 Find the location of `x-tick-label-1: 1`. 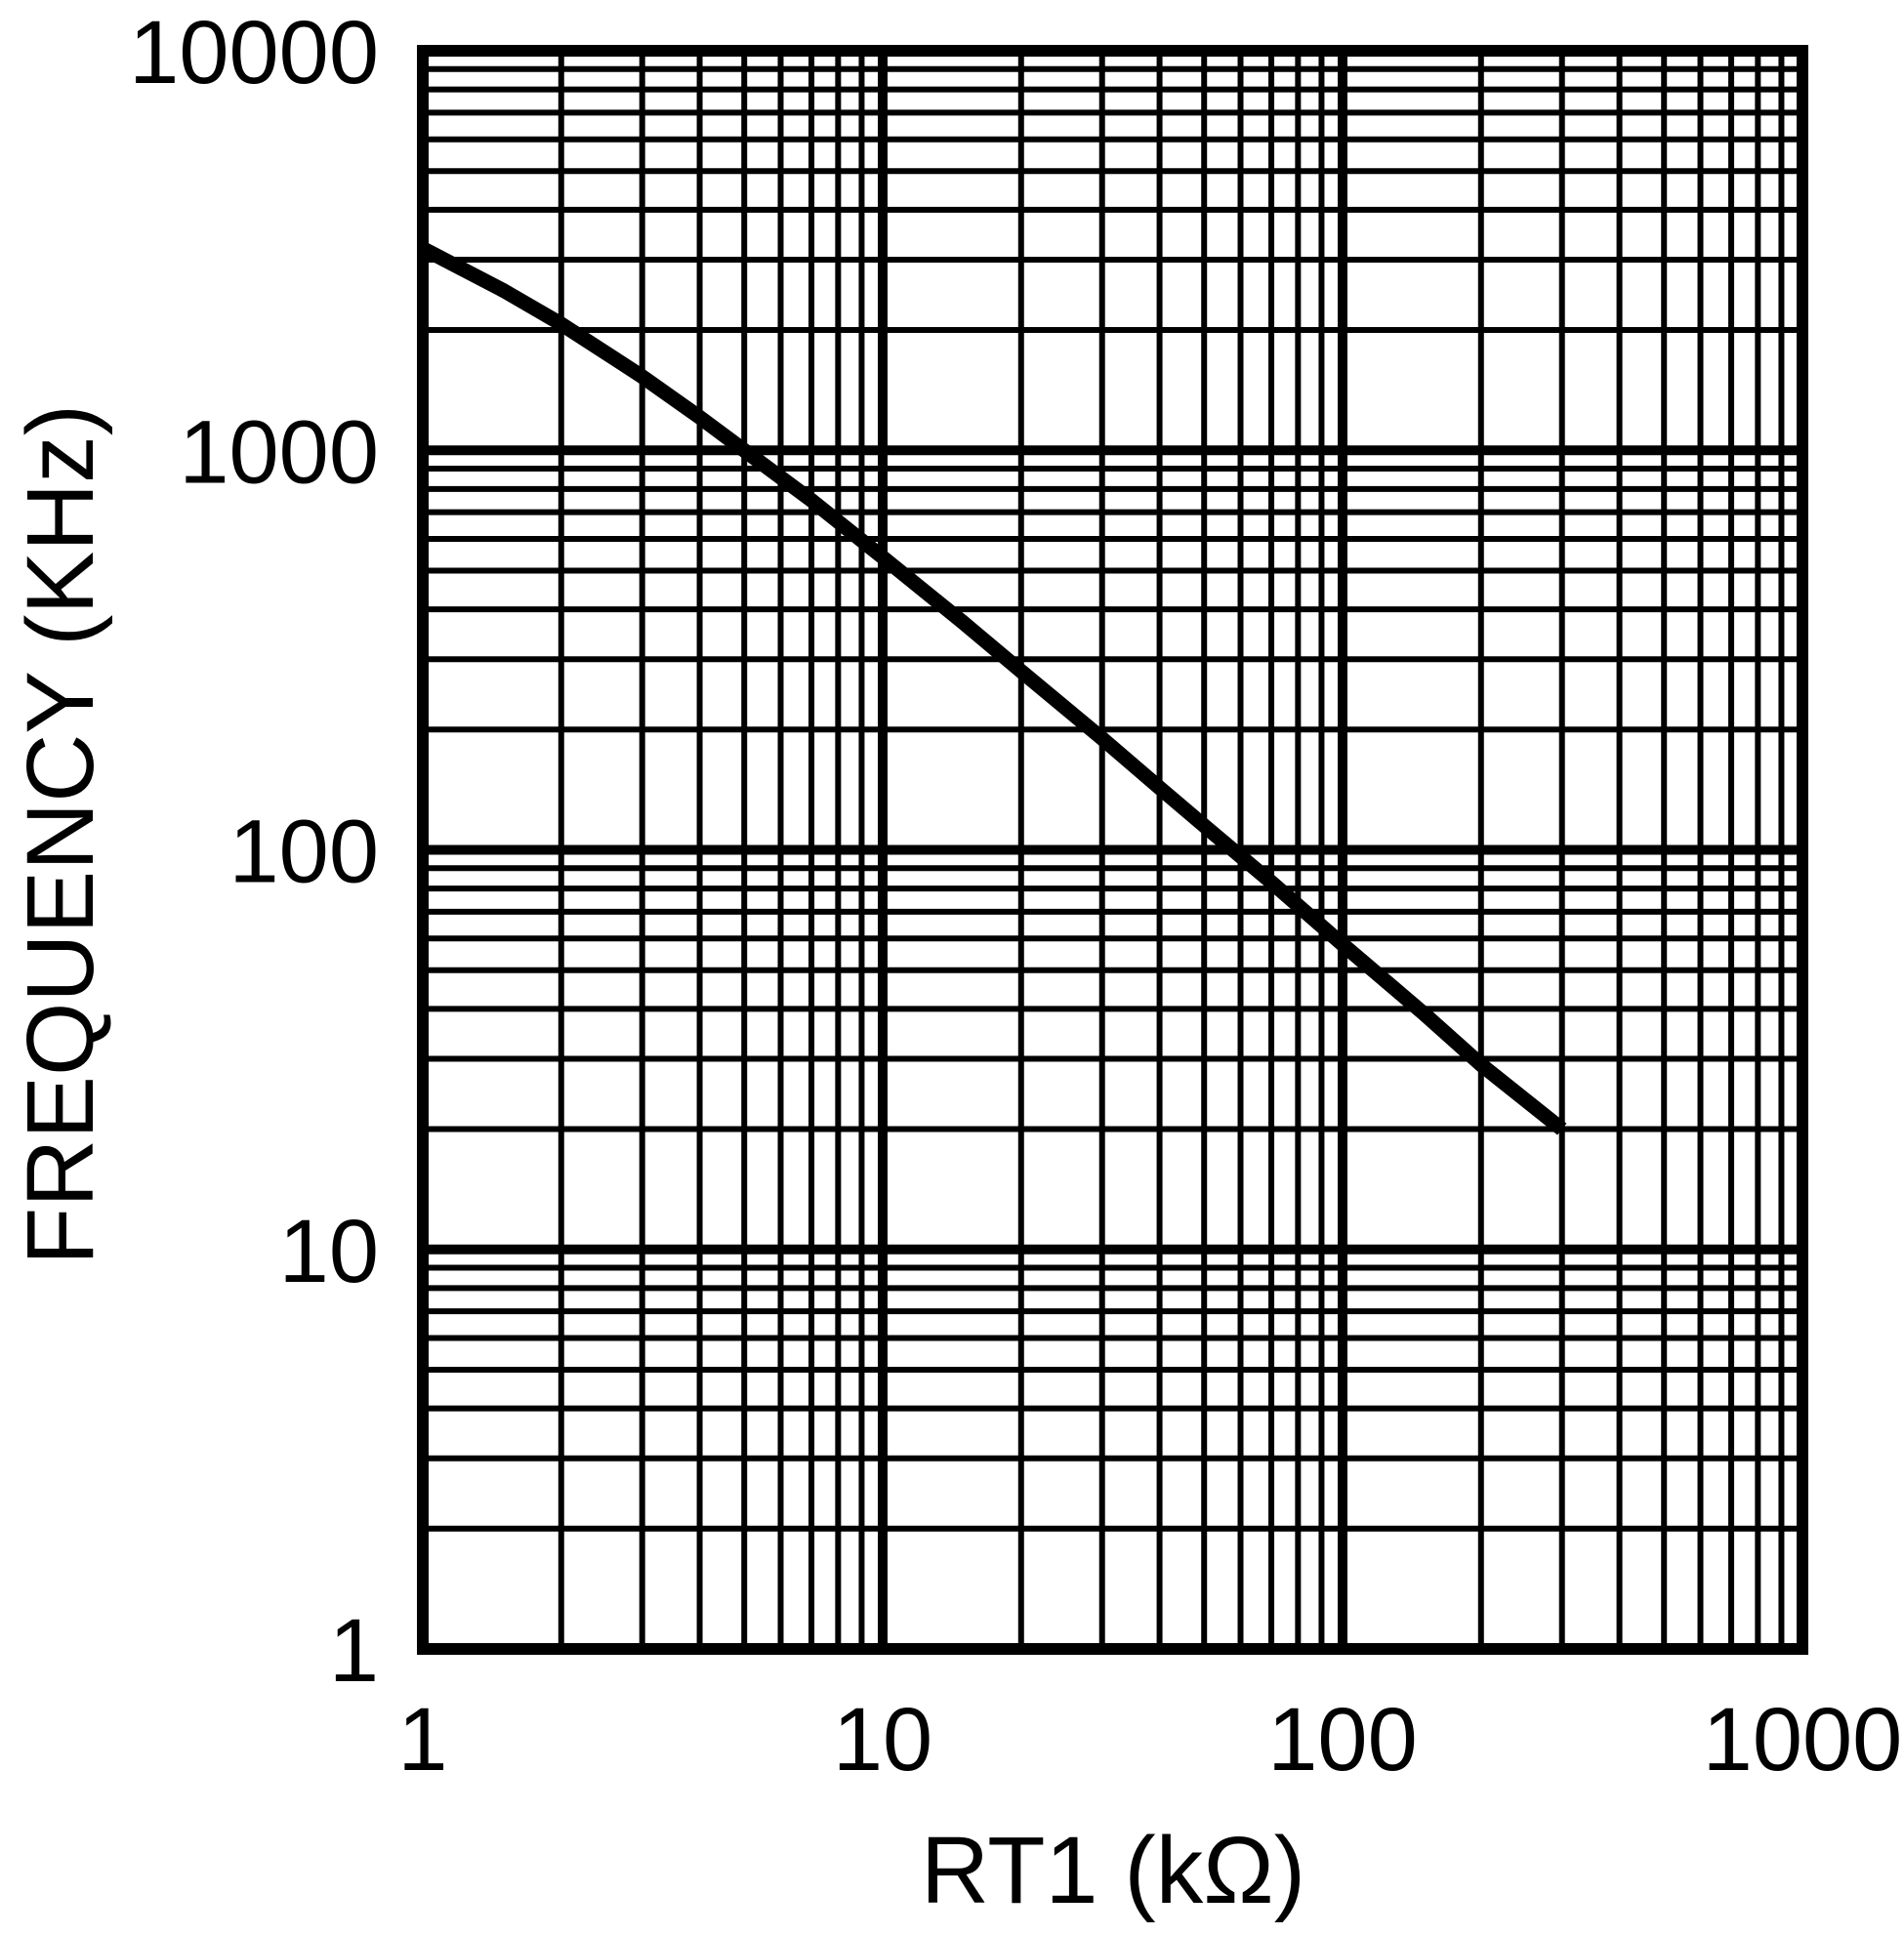

x-tick-label-1: 1 is located at coordinates (422, 1740).